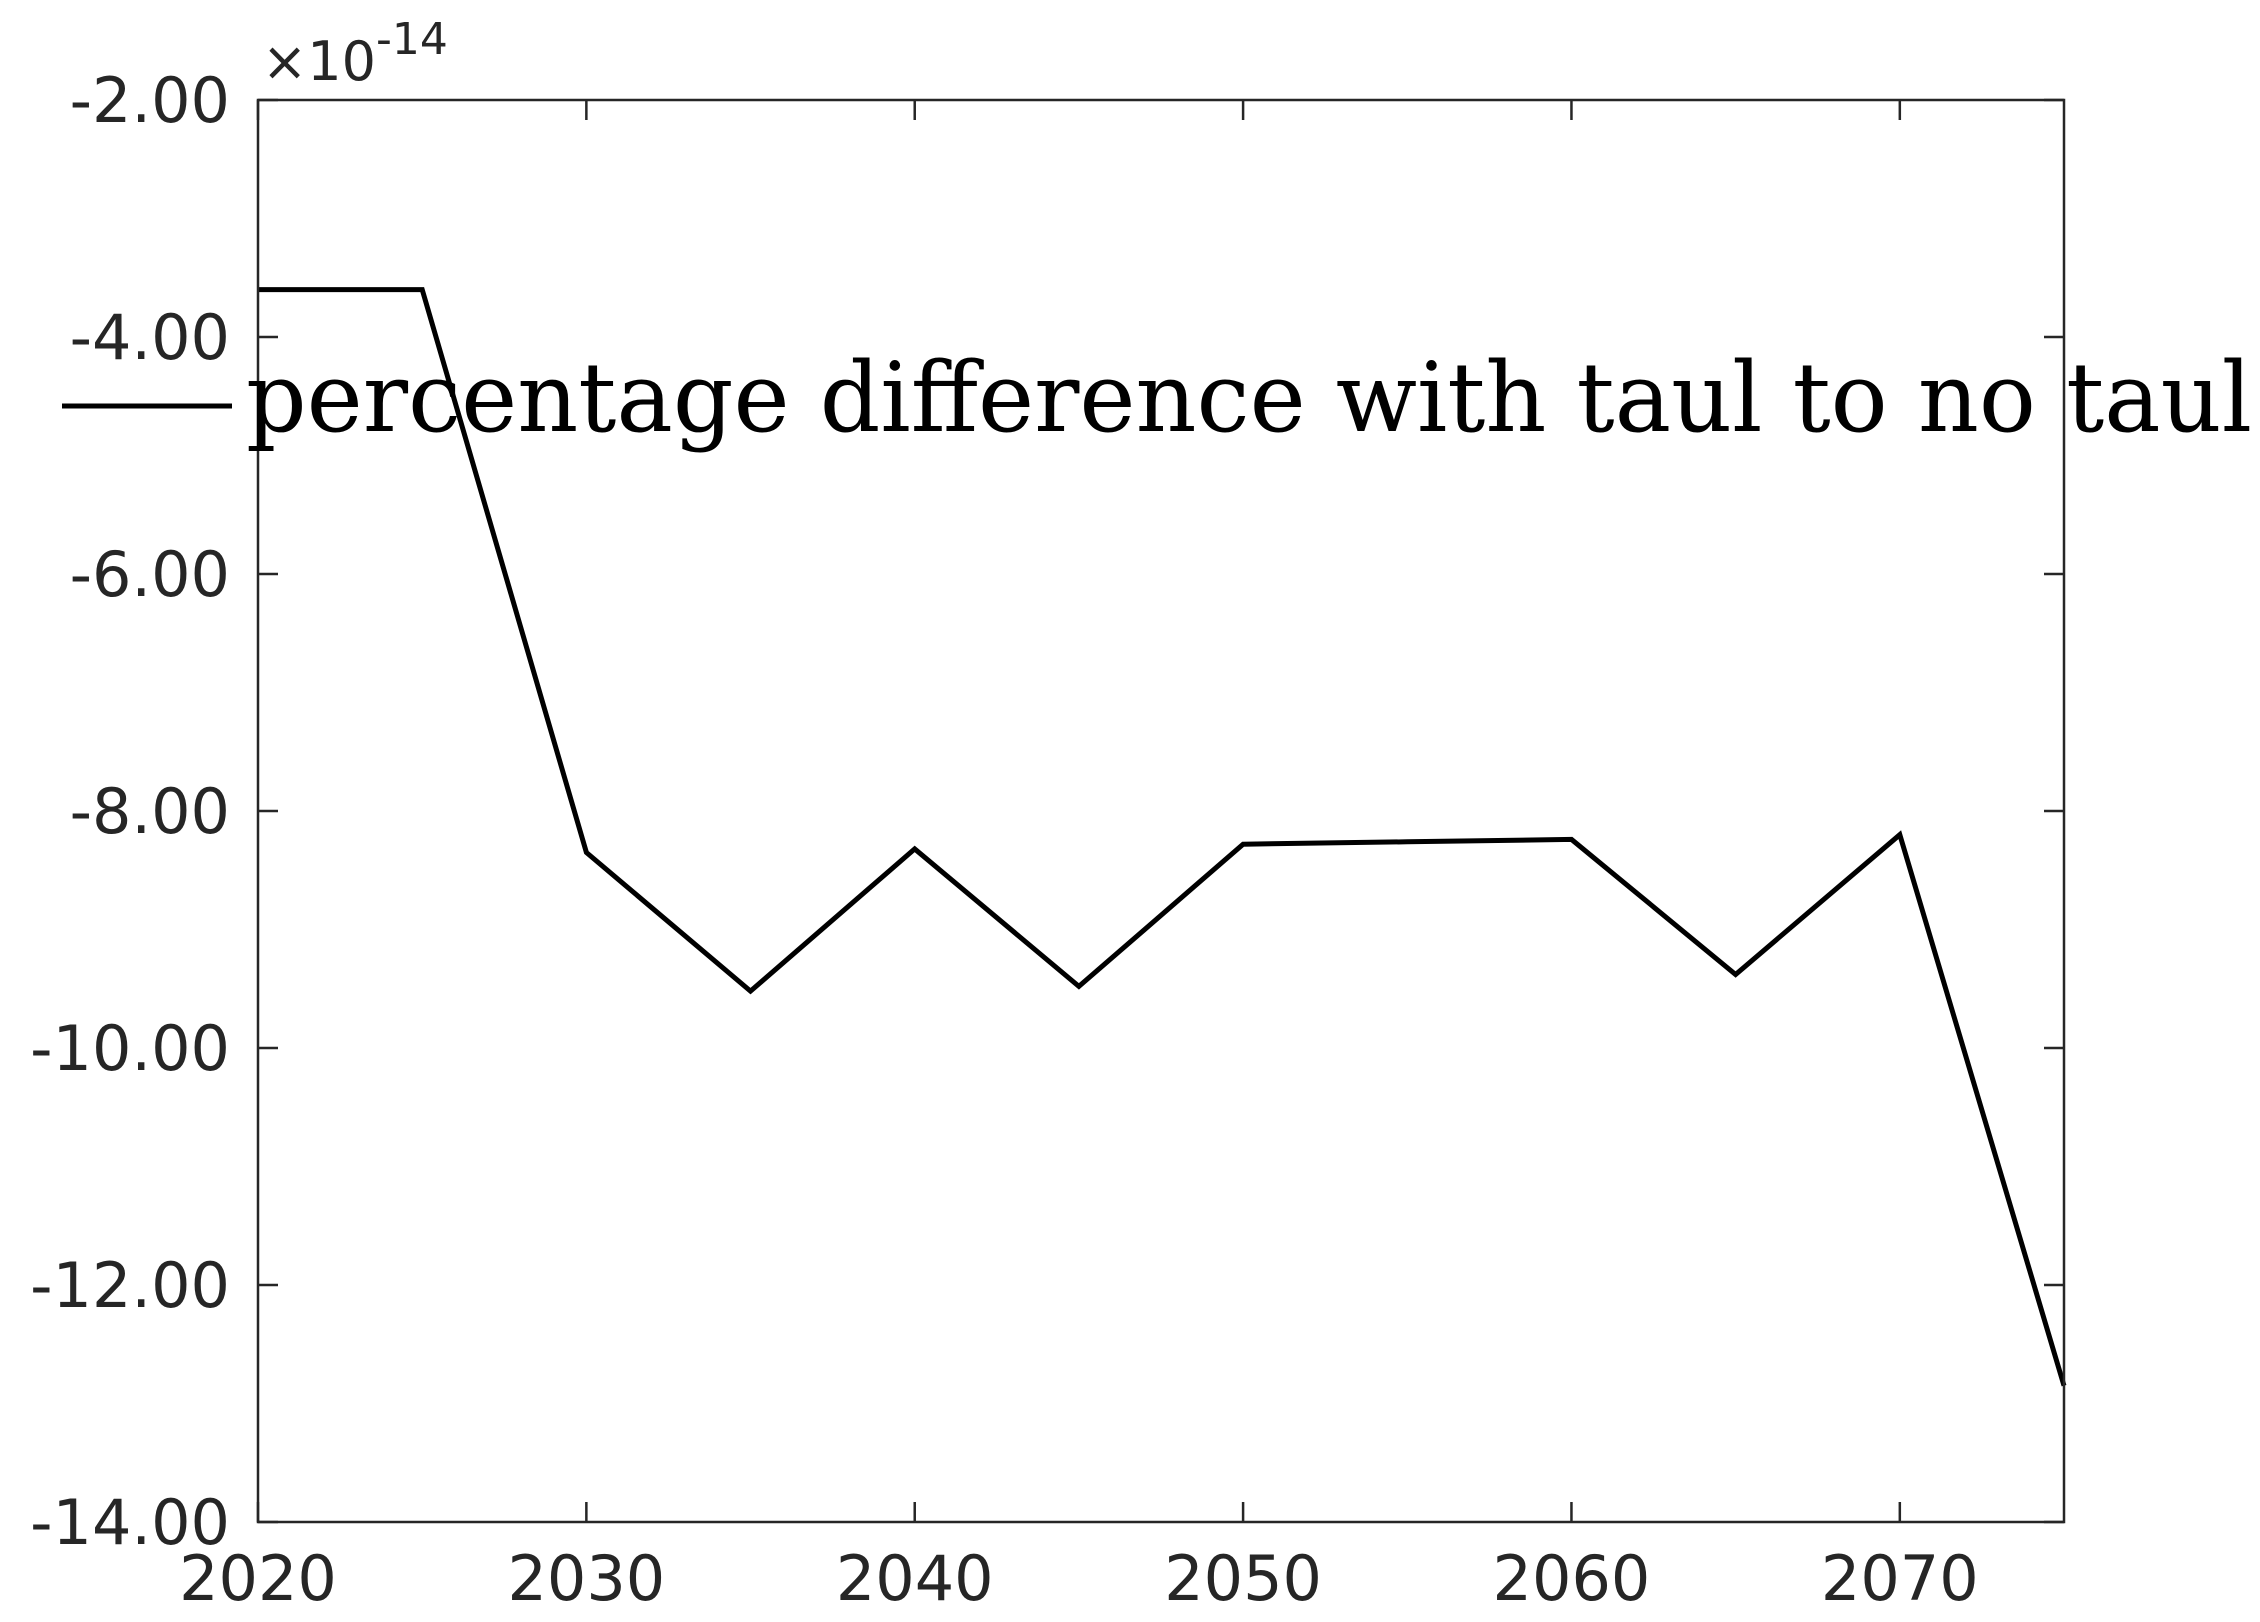  Describe the element at coordinates (1572, 1578) in the screenshot. I see `x-tick-label: 2060` at that location.